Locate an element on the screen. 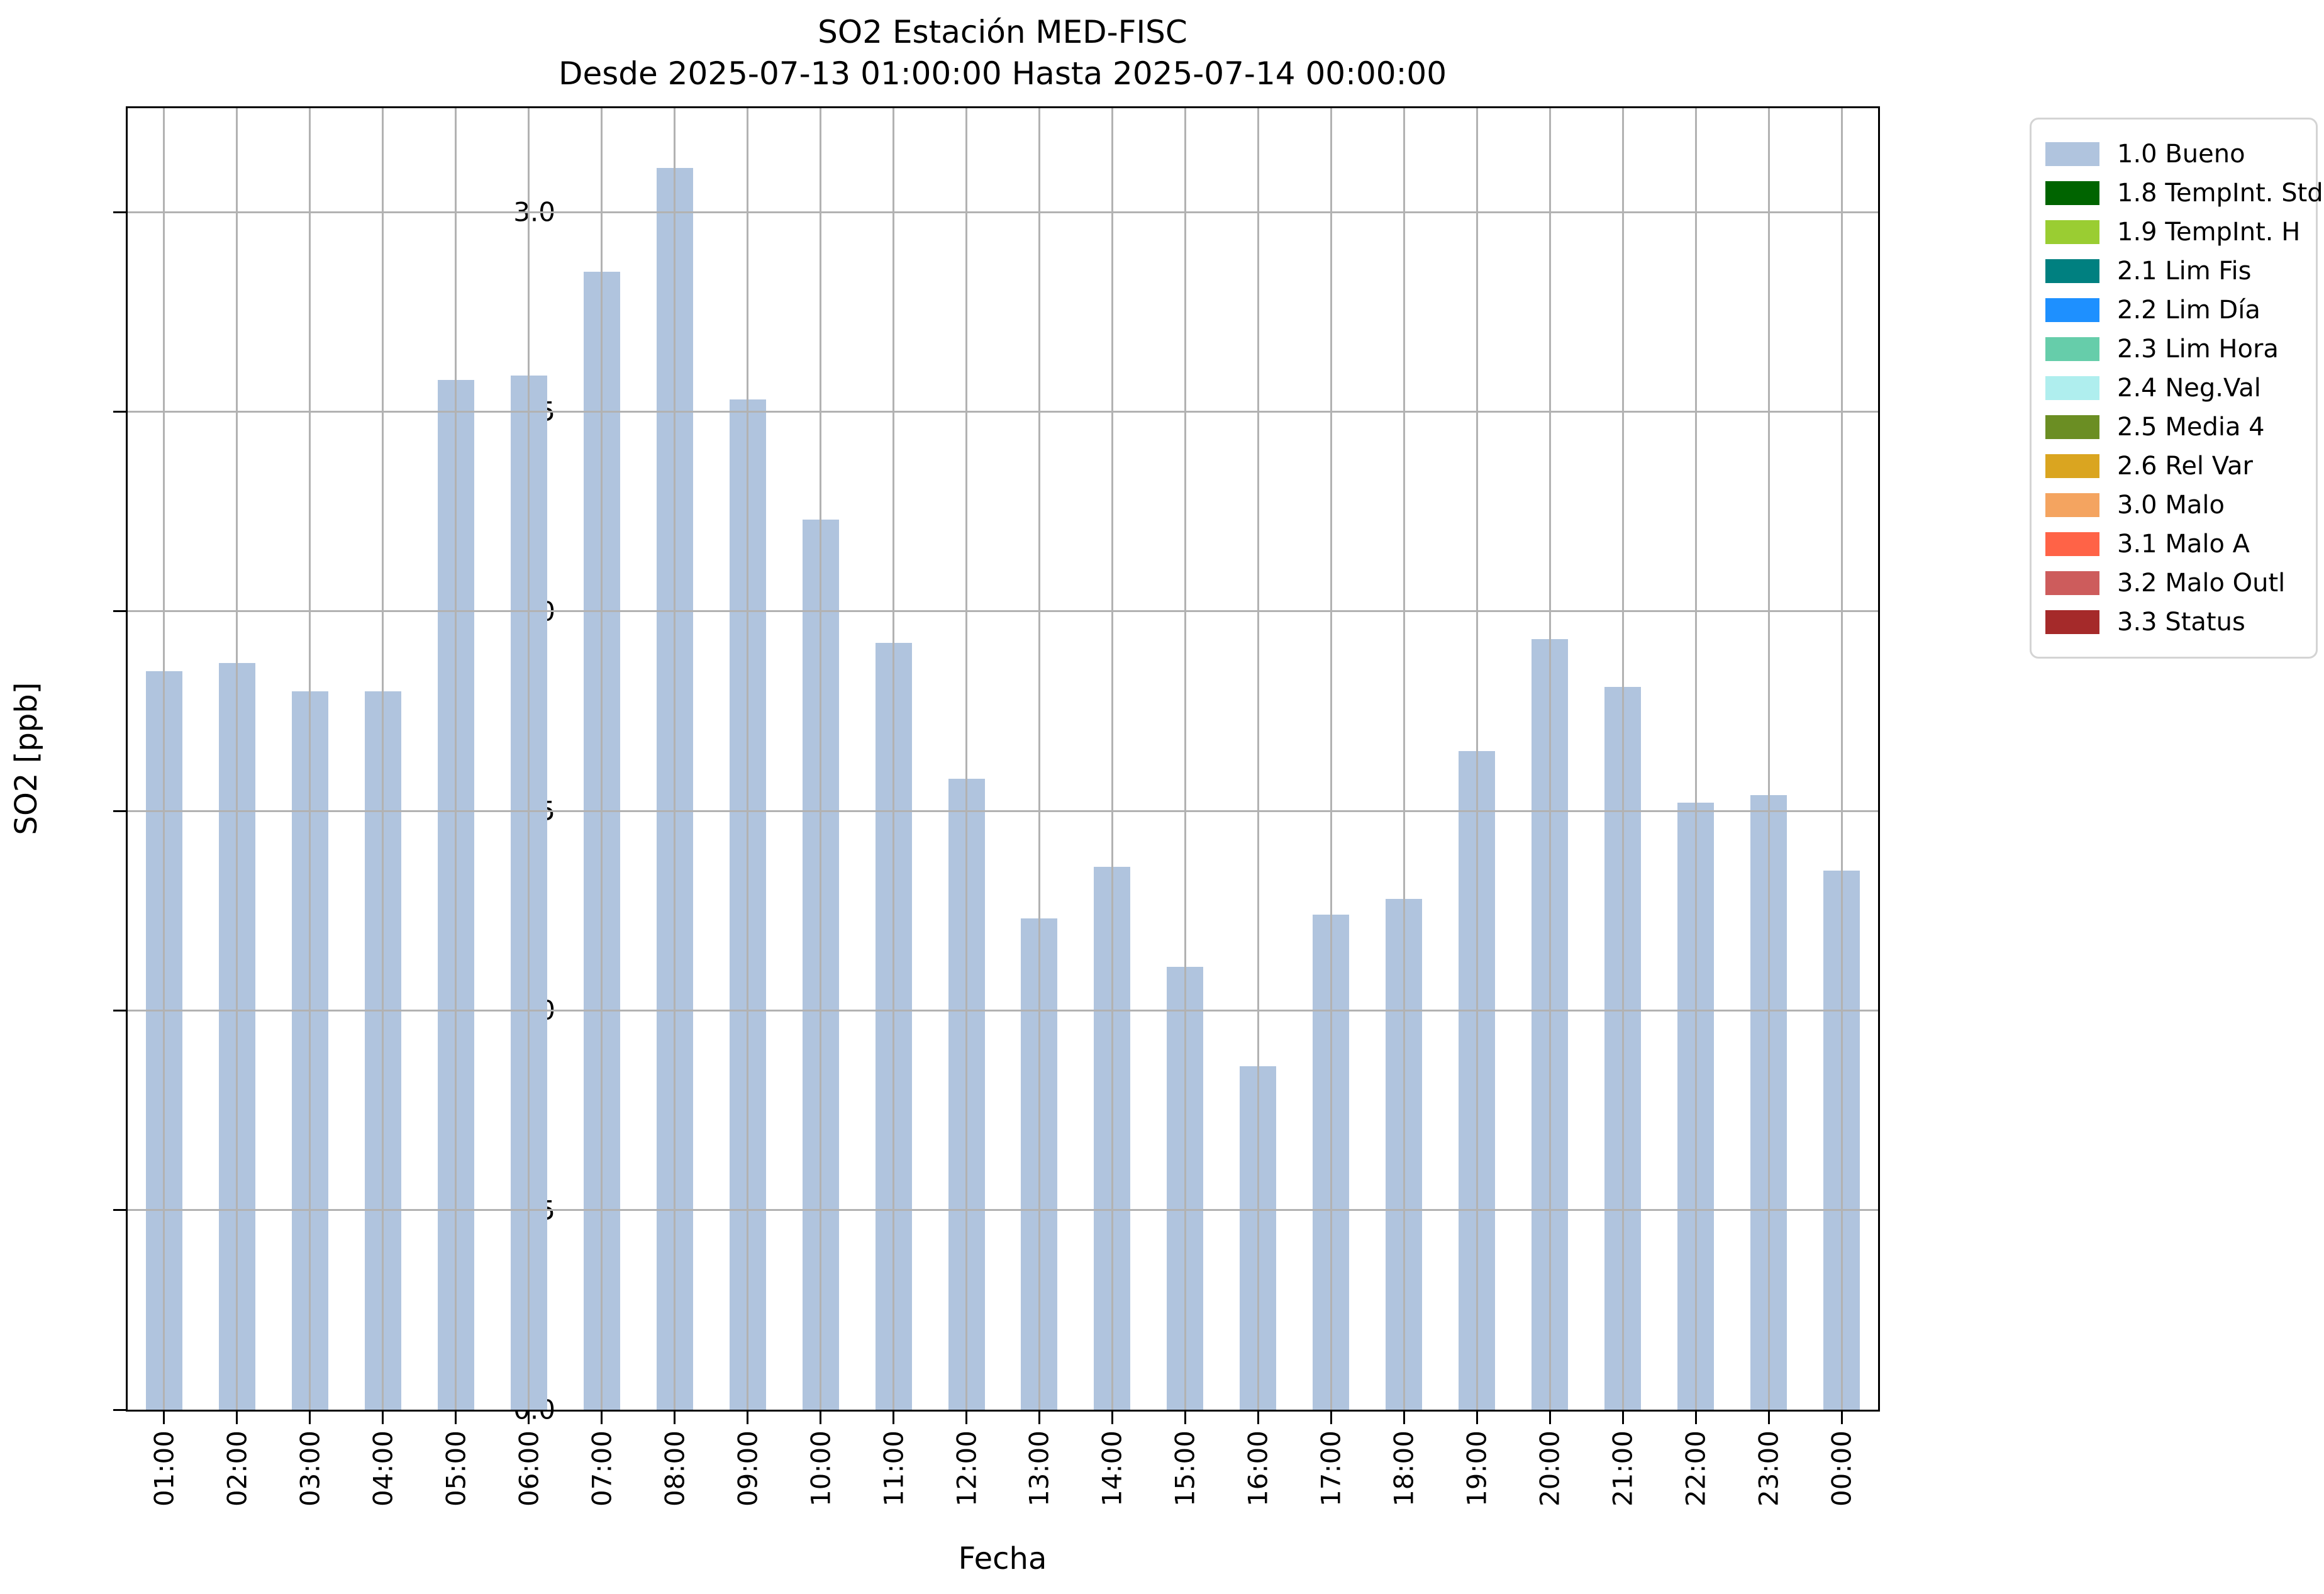  legend-label: 2.5 Media 4 is located at coordinates (2191, 428).